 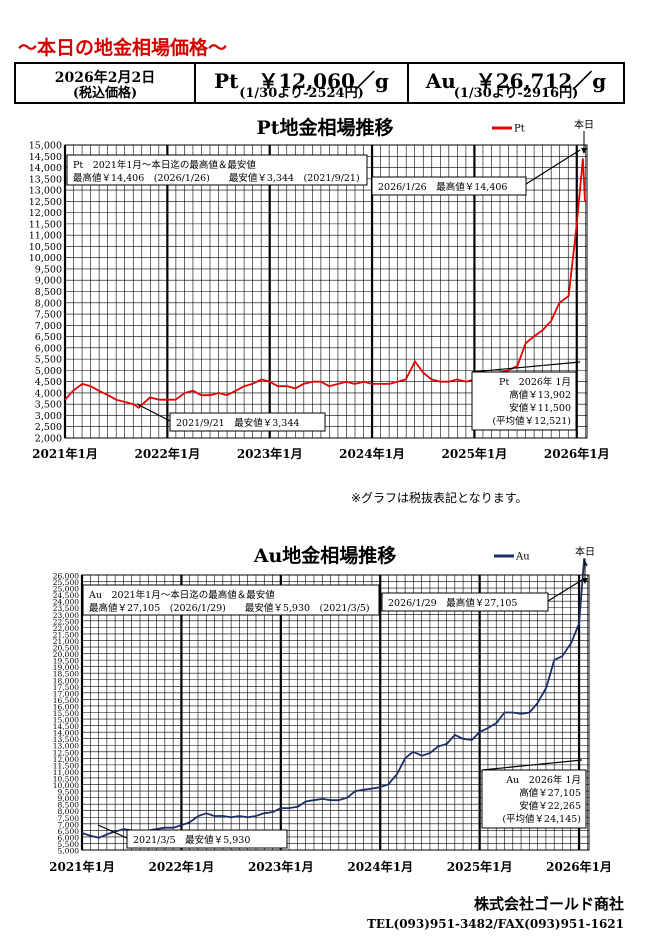 What do you see at coordinates (301, 93) in the screenshot?
I see `pt-change: (1/30より-2524円)` at bounding box center [301, 93].